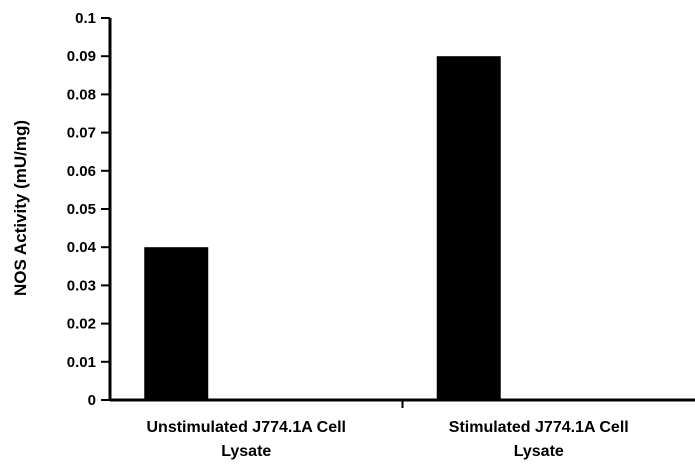 Image resolution: width=695 pixels, height=467 pixels. Describe the element at coordinates (81, 362) in the screenshot. I see `y-tick-label: 0.01` at that location.